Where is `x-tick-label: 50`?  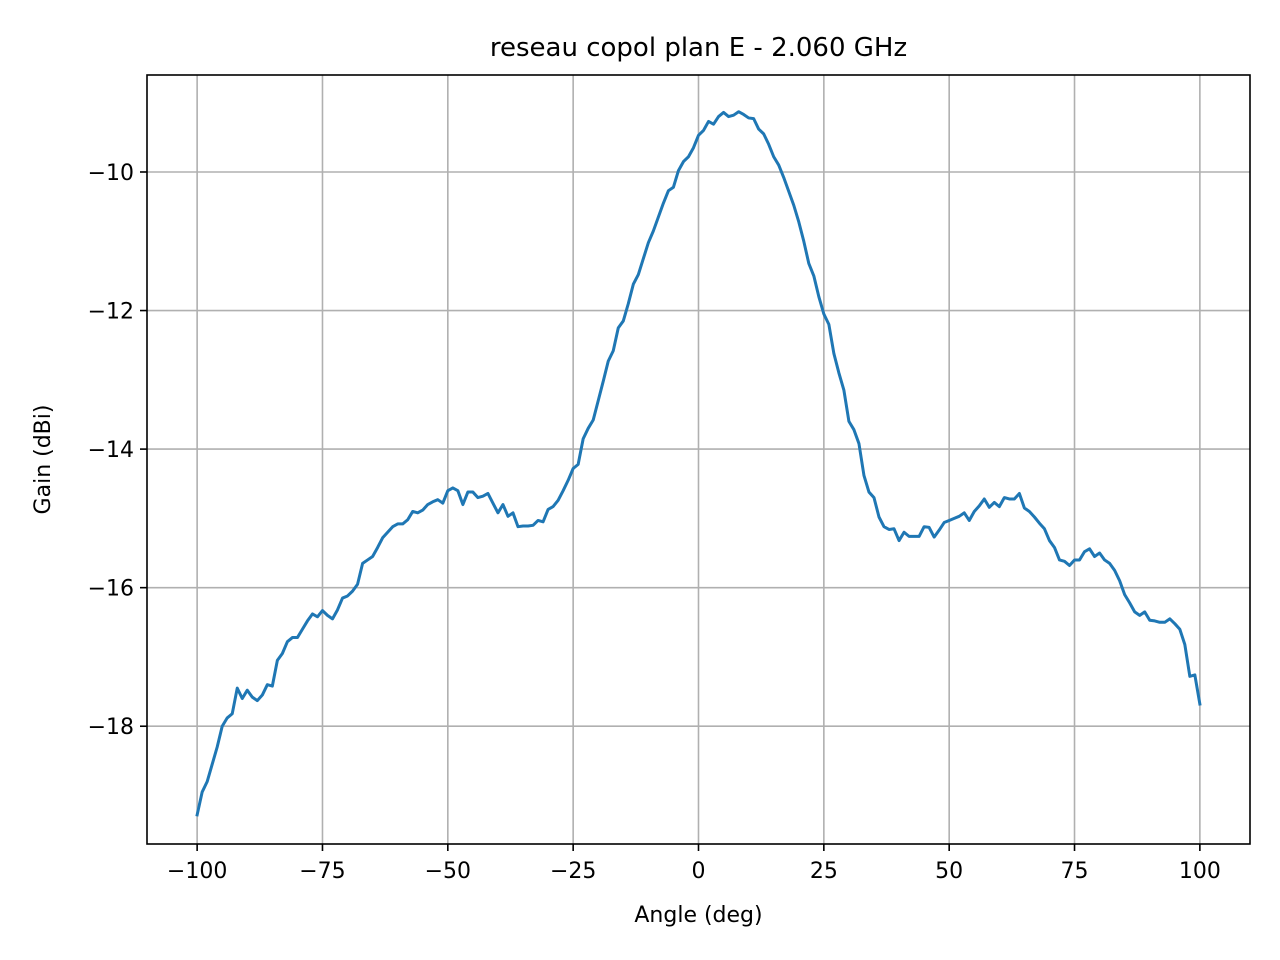 x-tick-label: 50 is located at coordinates (949, 871).